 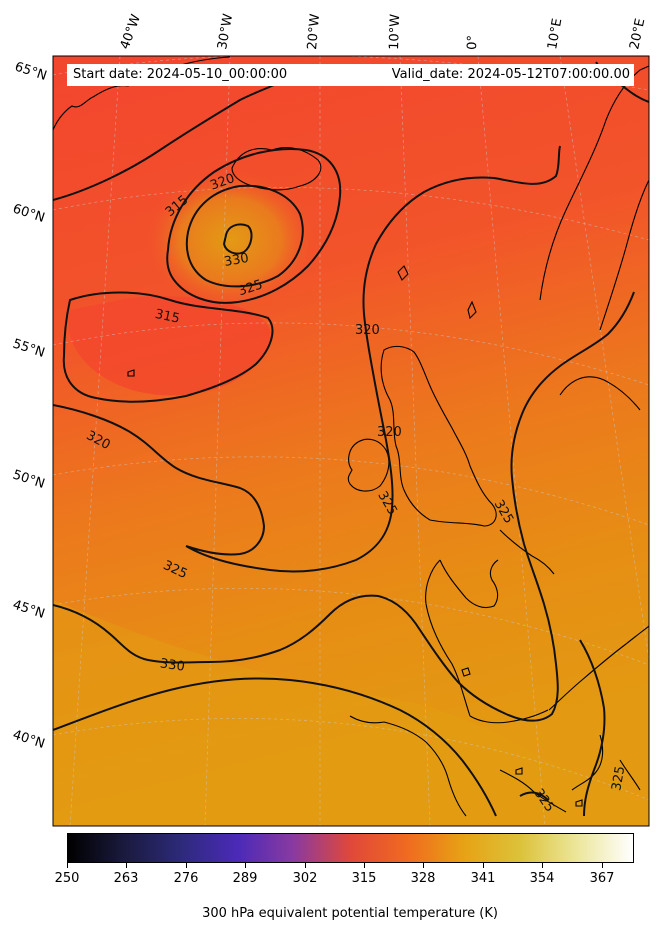 What do you see at coordinates (67, 878) in the screenshot?
I see `colorbar-tick: 250` at bounding box center [67, 878].